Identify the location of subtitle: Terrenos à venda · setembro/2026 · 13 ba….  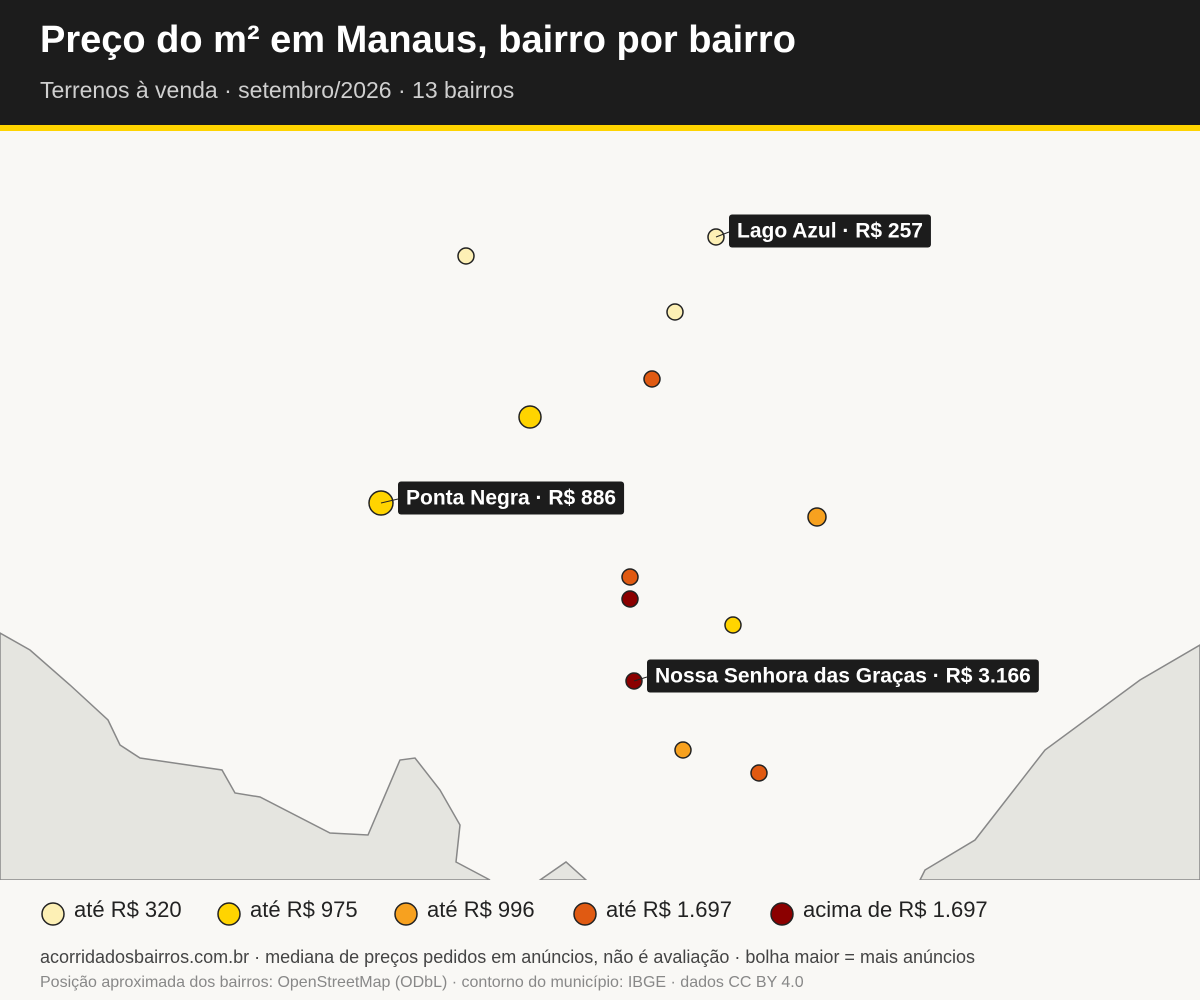
(277, 90).